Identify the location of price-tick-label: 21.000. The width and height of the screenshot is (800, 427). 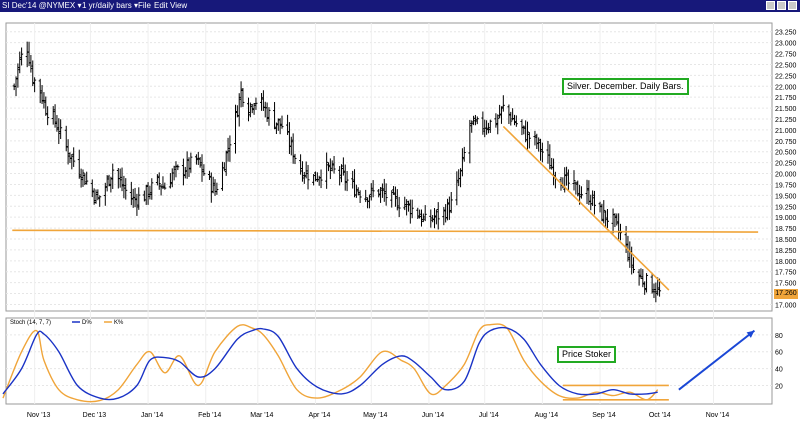
(786, 131).